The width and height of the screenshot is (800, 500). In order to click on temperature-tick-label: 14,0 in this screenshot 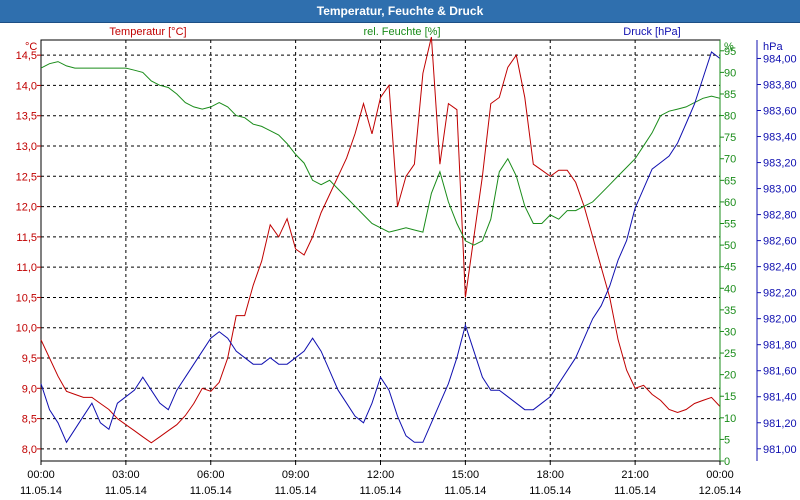, I will do `click(26, 86)`.